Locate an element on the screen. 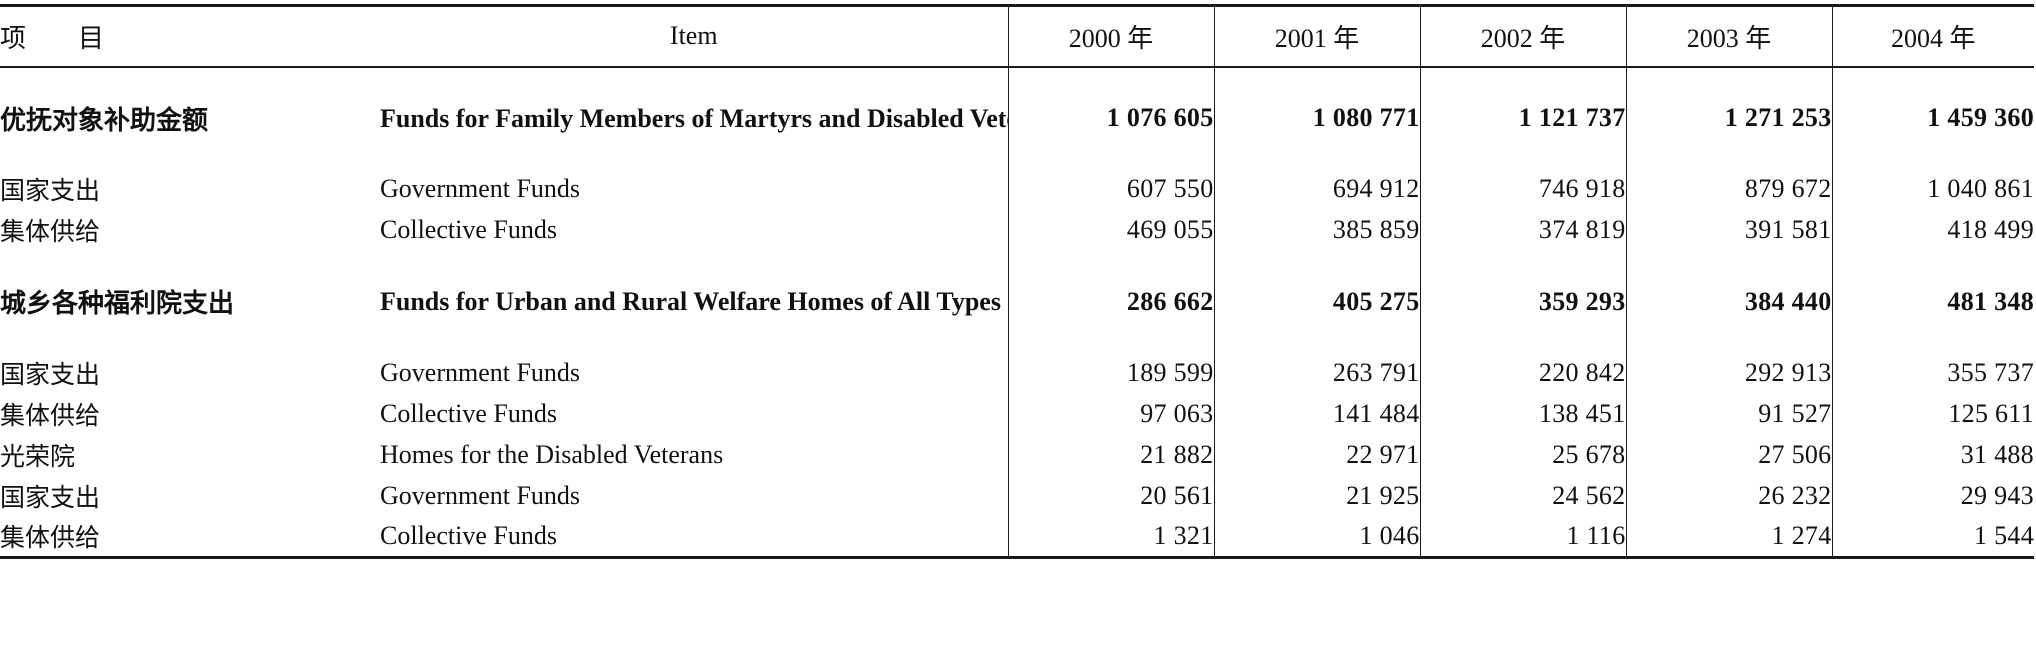  item-en-header: Item is located at coordinates (694, 36).